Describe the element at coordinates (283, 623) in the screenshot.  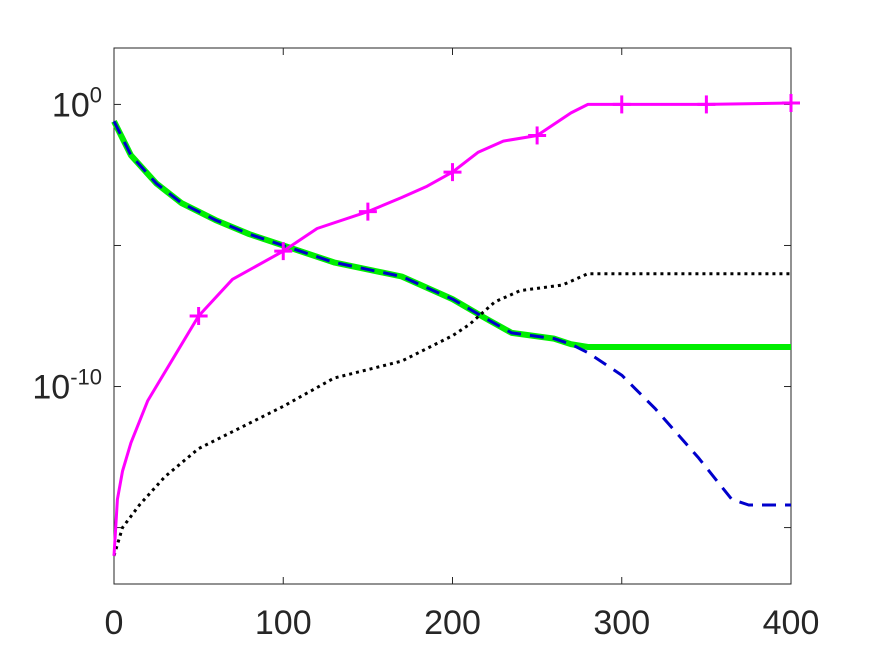
I see `x-tick-label: 100` at that location.